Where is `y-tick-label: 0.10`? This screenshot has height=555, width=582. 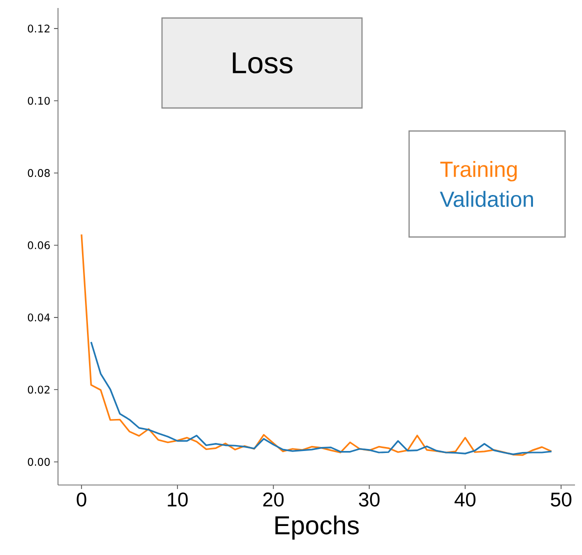
y-tick-label: 0.10 is located at coordinates (39, 100).